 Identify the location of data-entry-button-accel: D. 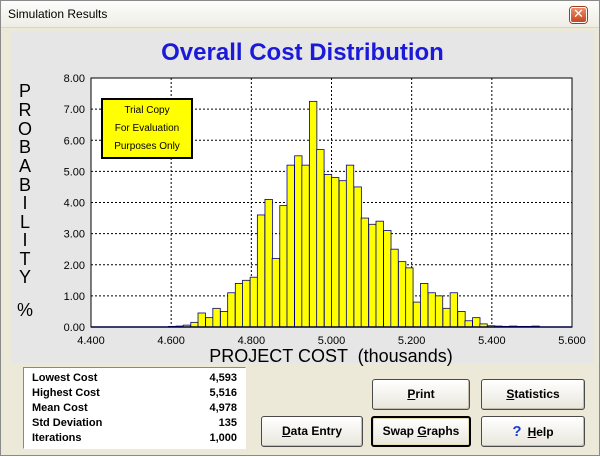
(286, 431).